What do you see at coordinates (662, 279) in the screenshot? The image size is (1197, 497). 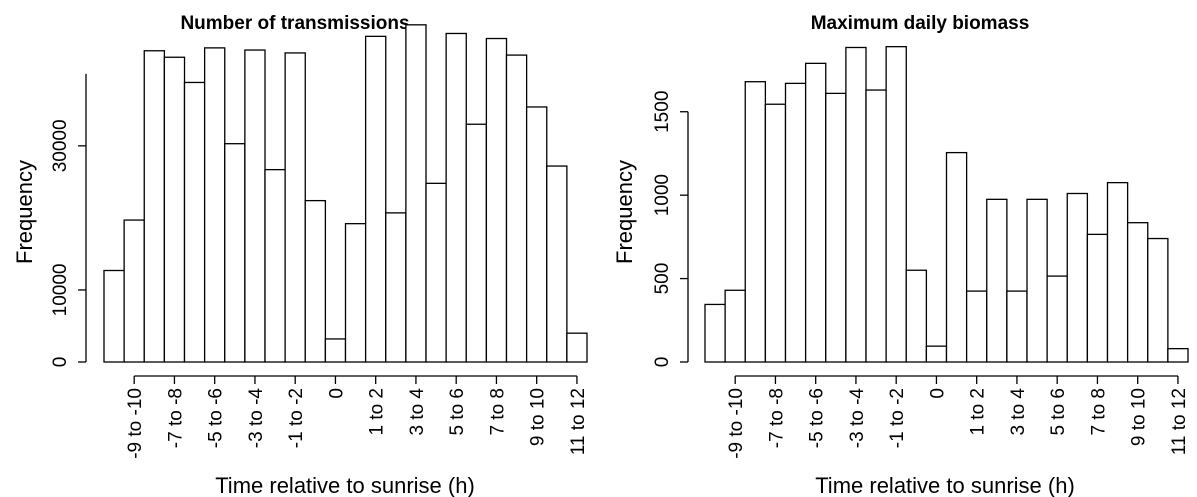 I see `y-tick-label: 500` at bounding box center [662, 279].